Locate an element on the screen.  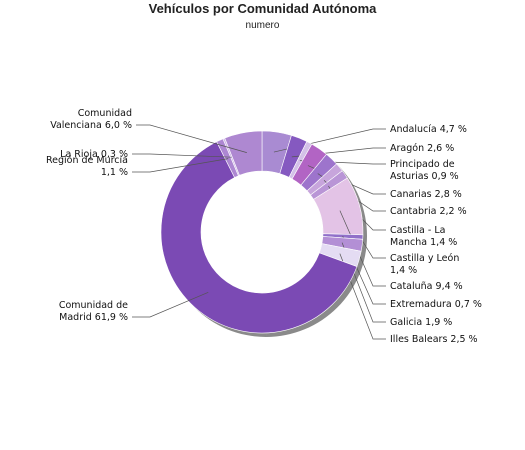
slice-label: Región de Murcia 1,1 % is located at coordinates (87, 166).